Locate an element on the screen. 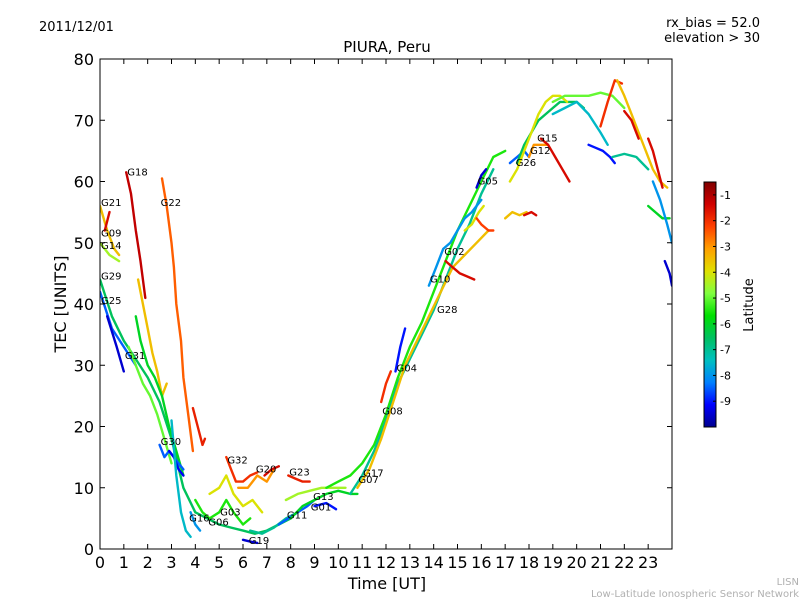 Image resolution: width=800 pixels, height=600 pixels. sat-label-g13: G13 is located at coordinates (323, 497).